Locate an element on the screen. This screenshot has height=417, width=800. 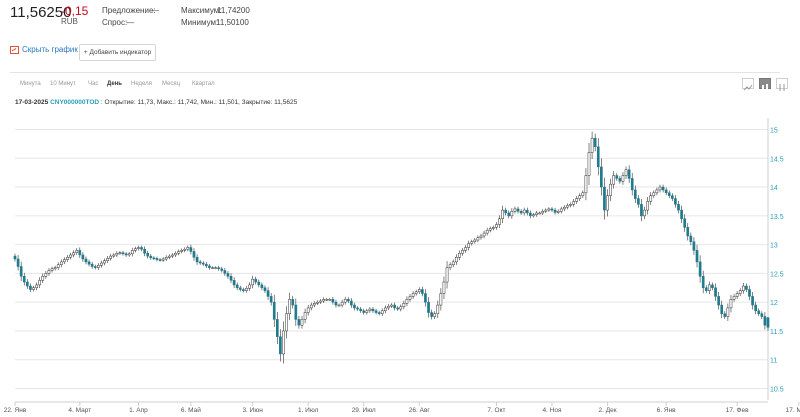
tab-month: Месяц is located at coordinates (171, 84).